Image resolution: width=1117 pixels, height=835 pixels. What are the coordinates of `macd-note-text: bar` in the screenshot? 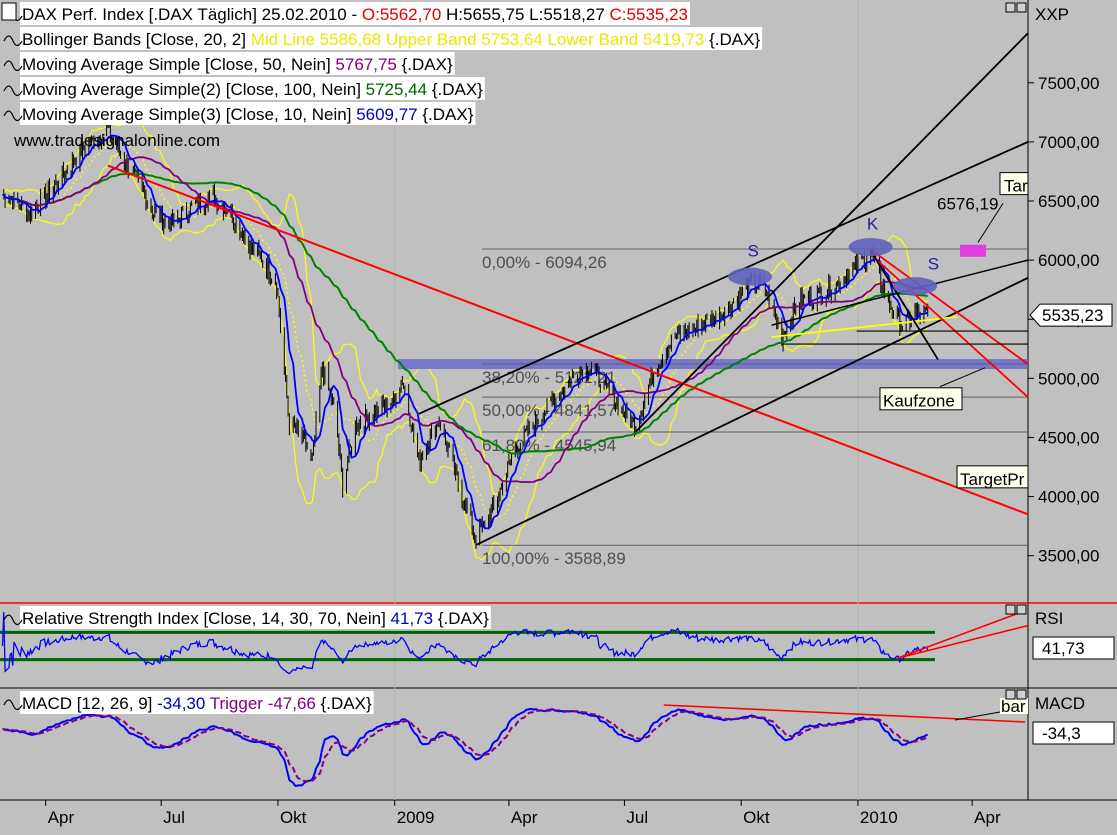 It's located at (1013, 706).